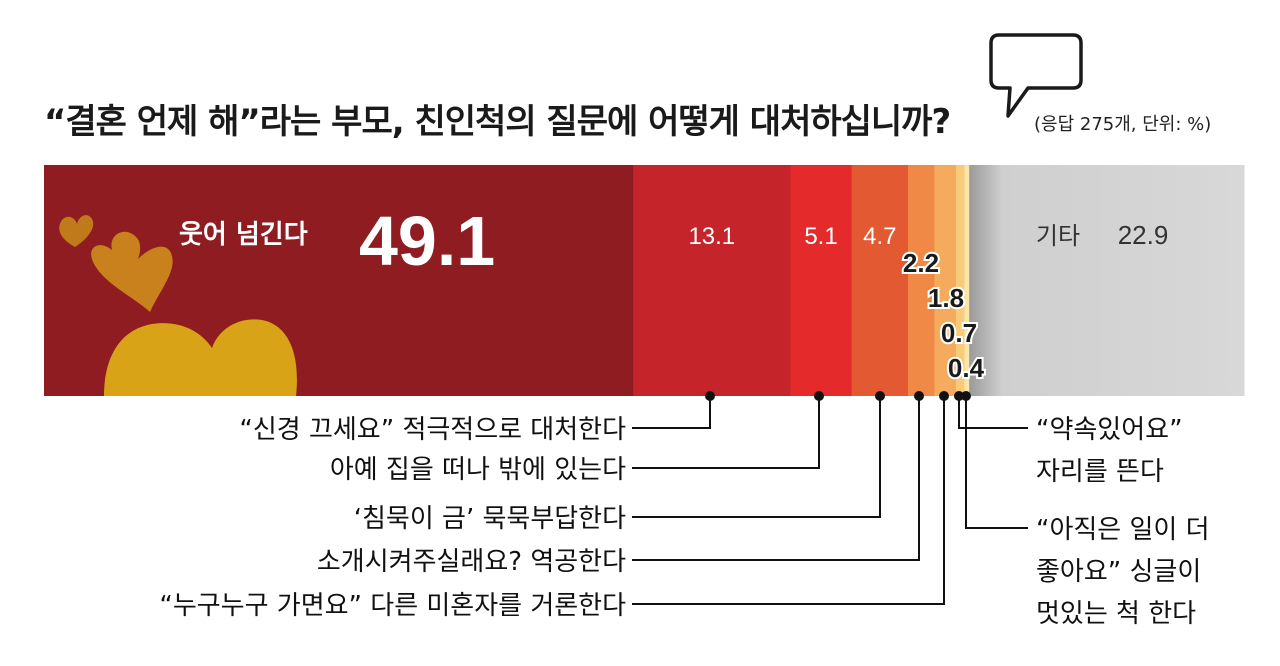  I want to click on segment-value-small: 1.8, so click(946, 298).